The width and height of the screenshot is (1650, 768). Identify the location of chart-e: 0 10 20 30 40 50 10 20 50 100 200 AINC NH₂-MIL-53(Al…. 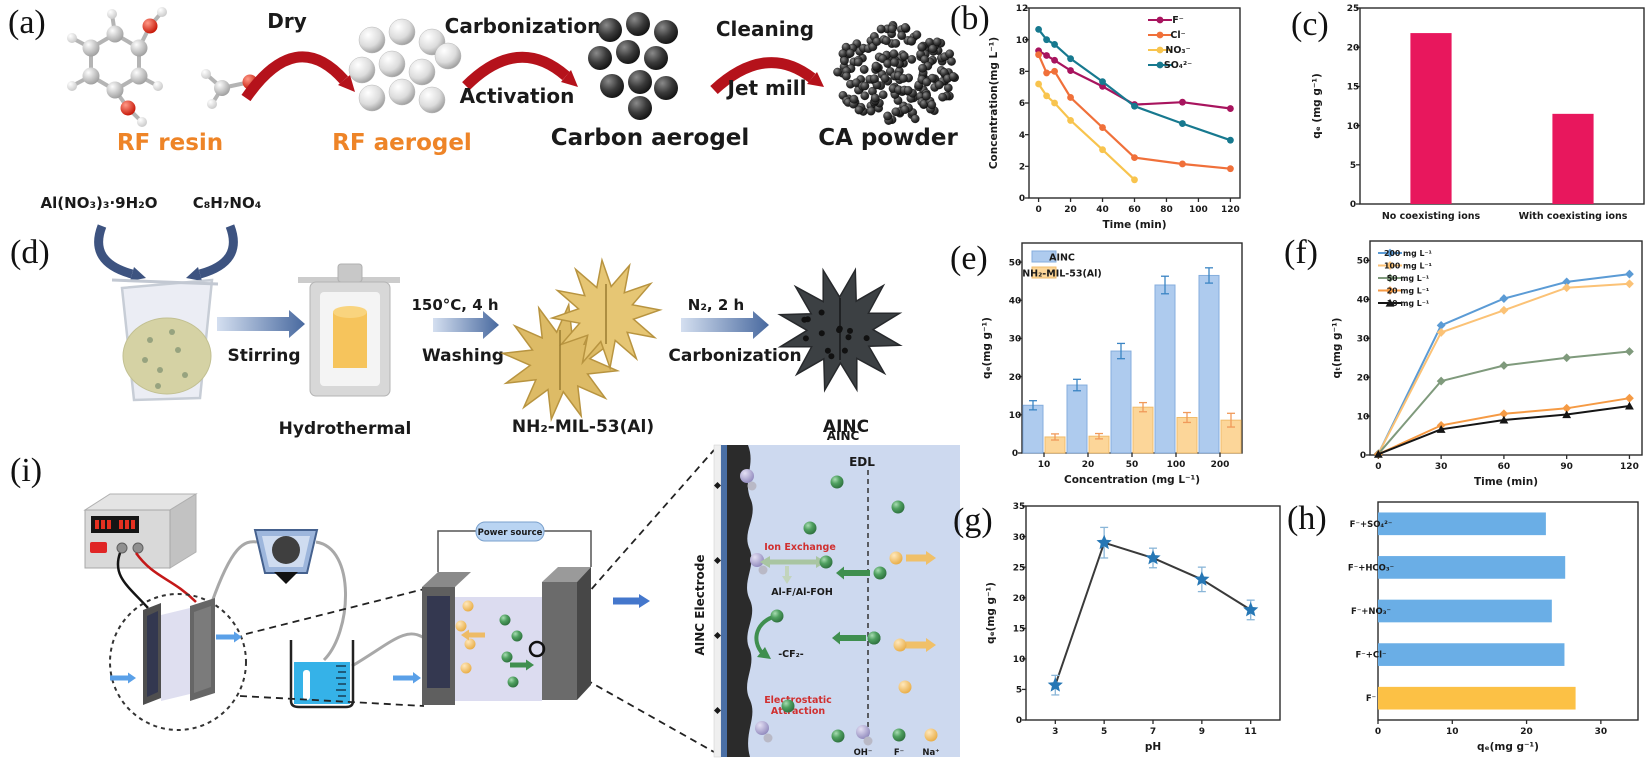
(1112, 364).